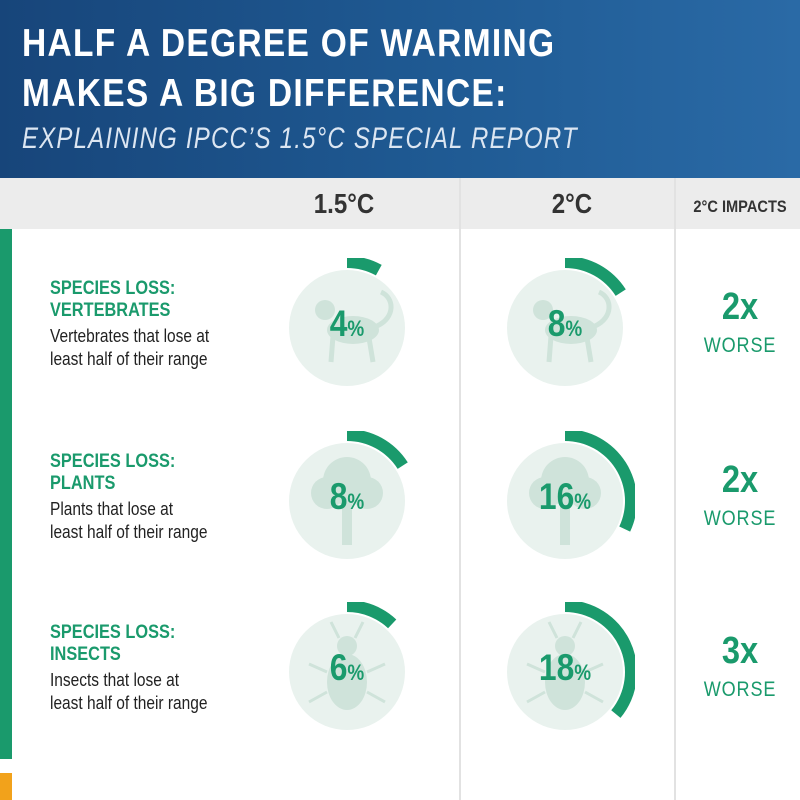  I want to click on row-title-line-2: VERTEBRATES, so click(110, 310).